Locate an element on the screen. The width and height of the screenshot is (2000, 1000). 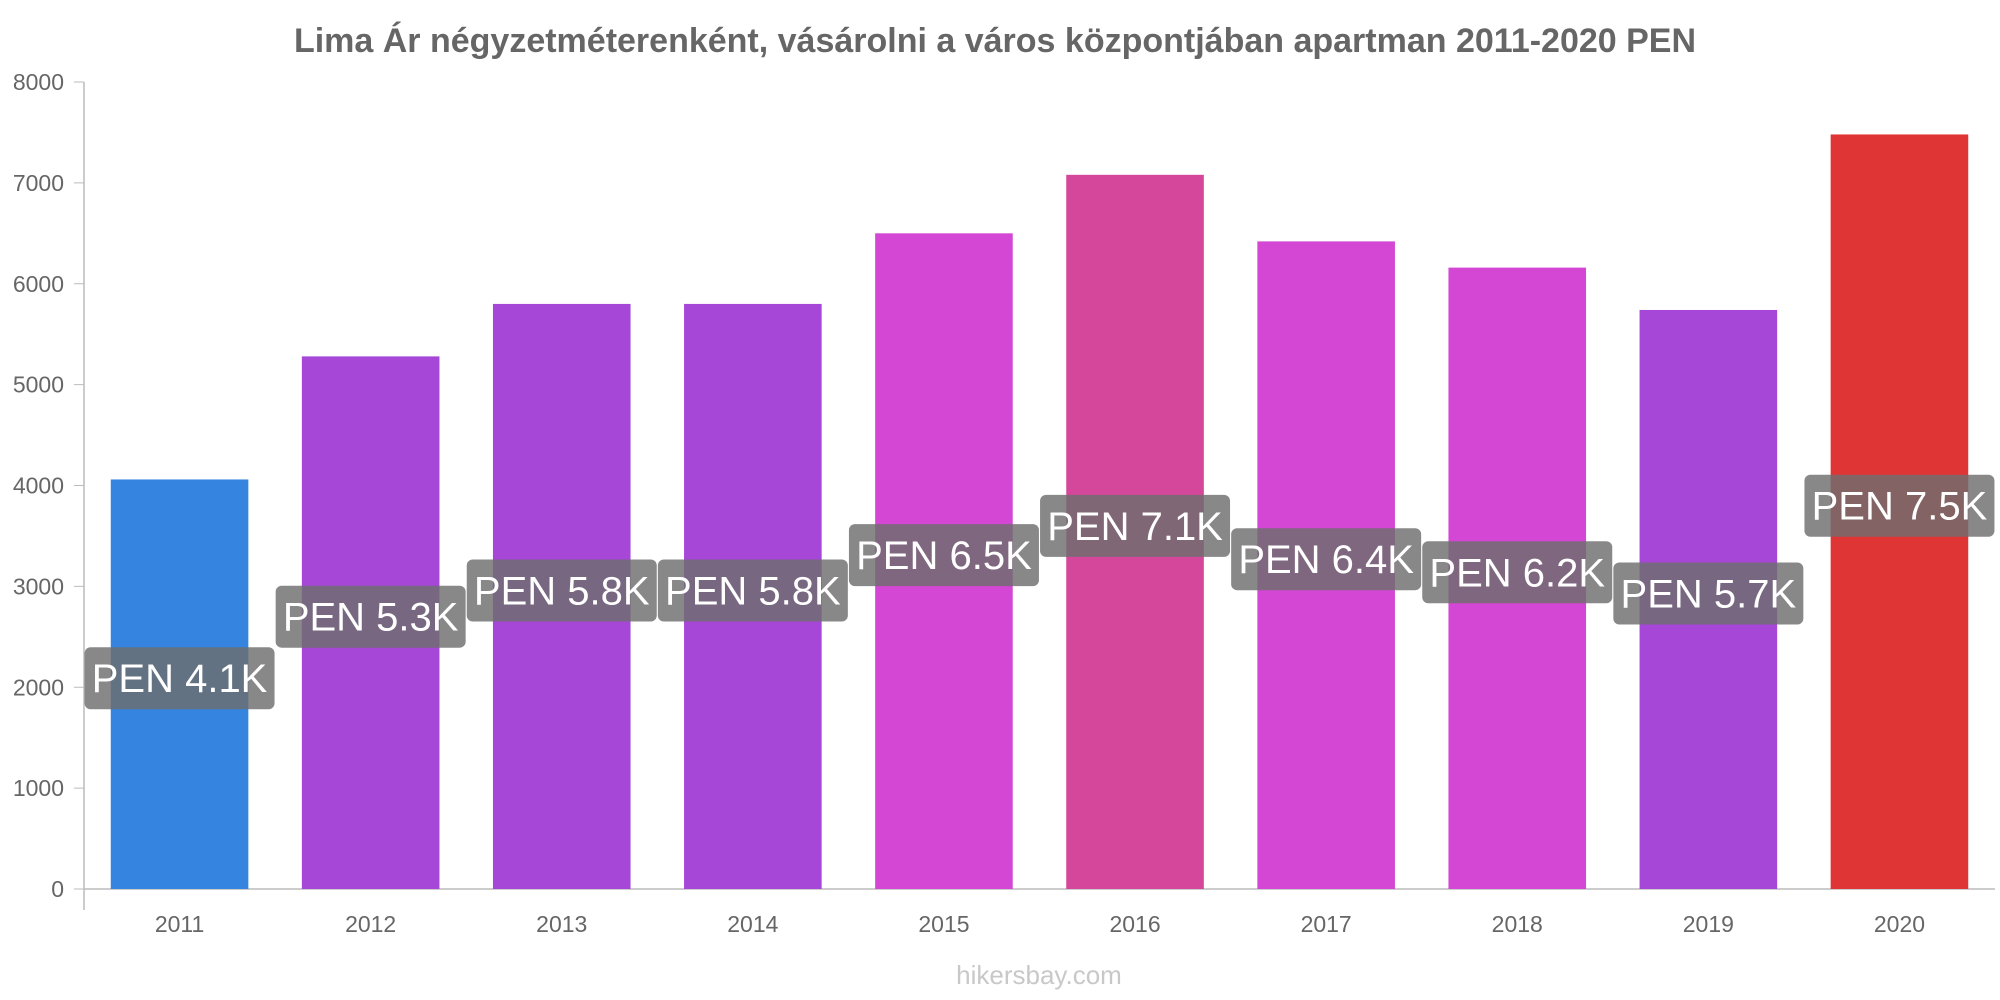
x-tick-label: 2012 is located at coordinates (370, 924).